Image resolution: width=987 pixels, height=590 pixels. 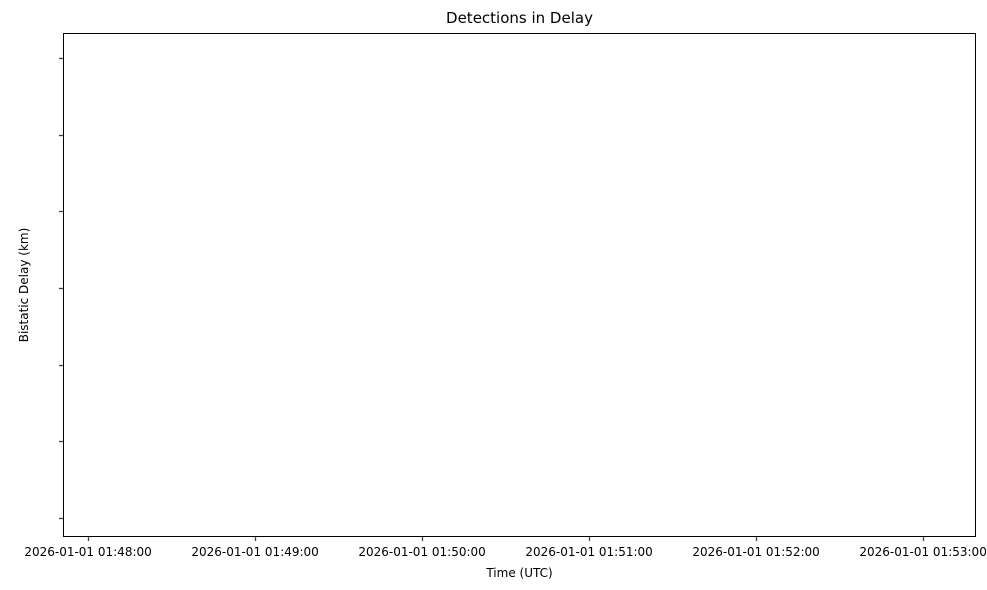 I want to click on x-tick-label: 2026-01-01 01:52:00, so click(x=756, y=552).